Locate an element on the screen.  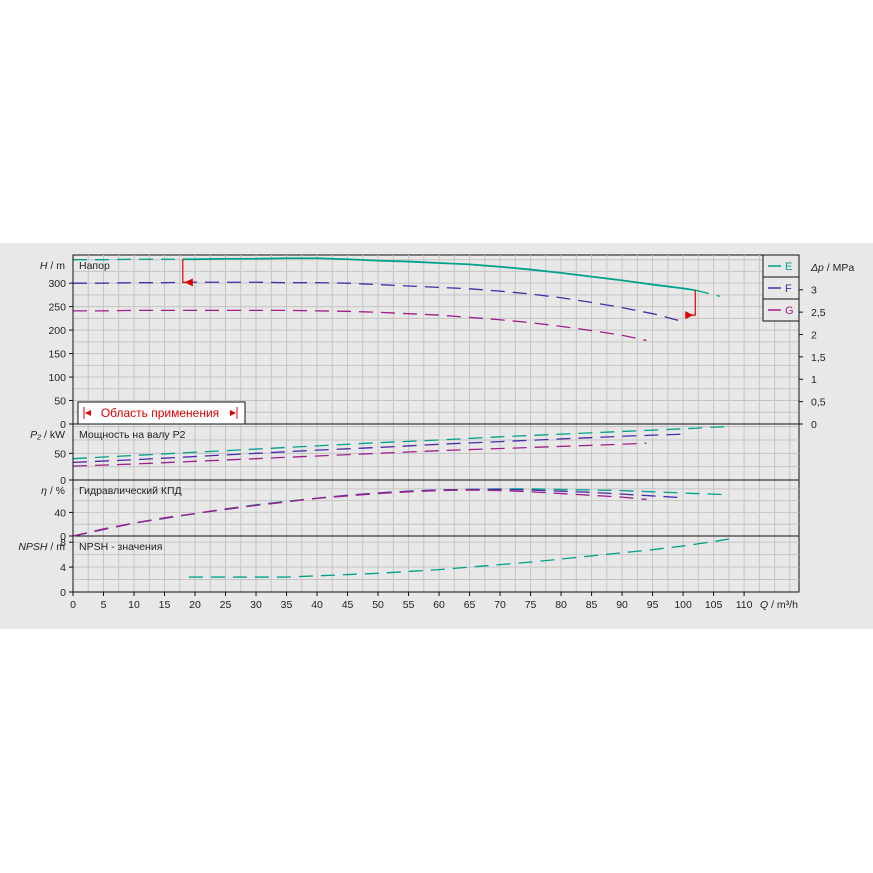
x-axis-symbol: Q is located at coordinates (764, 605).